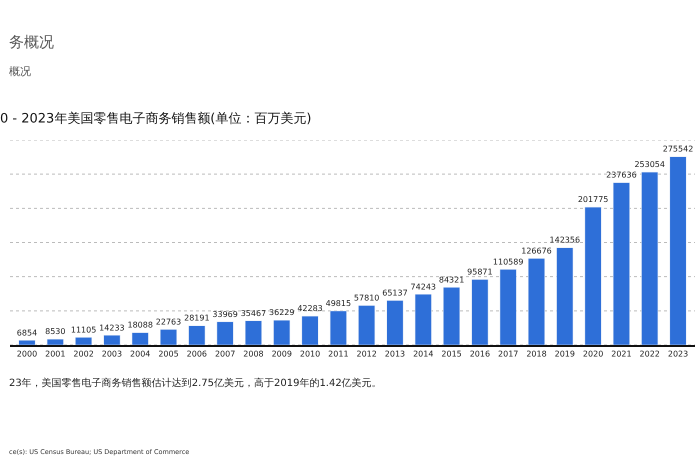  What do you see at coordinates (508, 354) in the screenshot?
I see `x-tick-label: 2017` at bounding box center [508, 354].